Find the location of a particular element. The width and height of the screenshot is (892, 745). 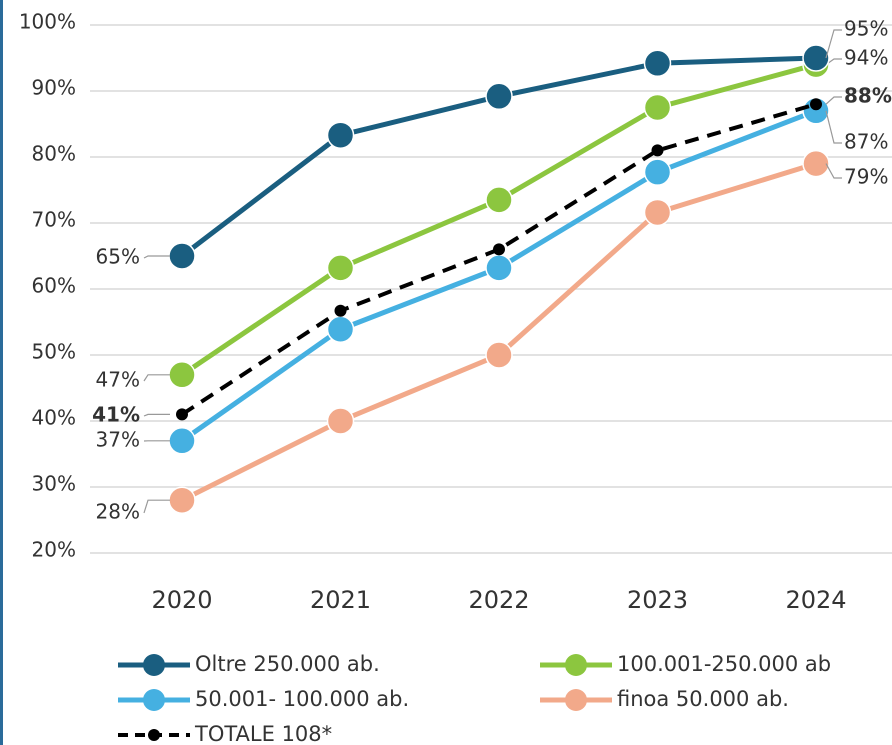

legend-label: 100.001-250.000 ab is located at coordinates (724, 664).